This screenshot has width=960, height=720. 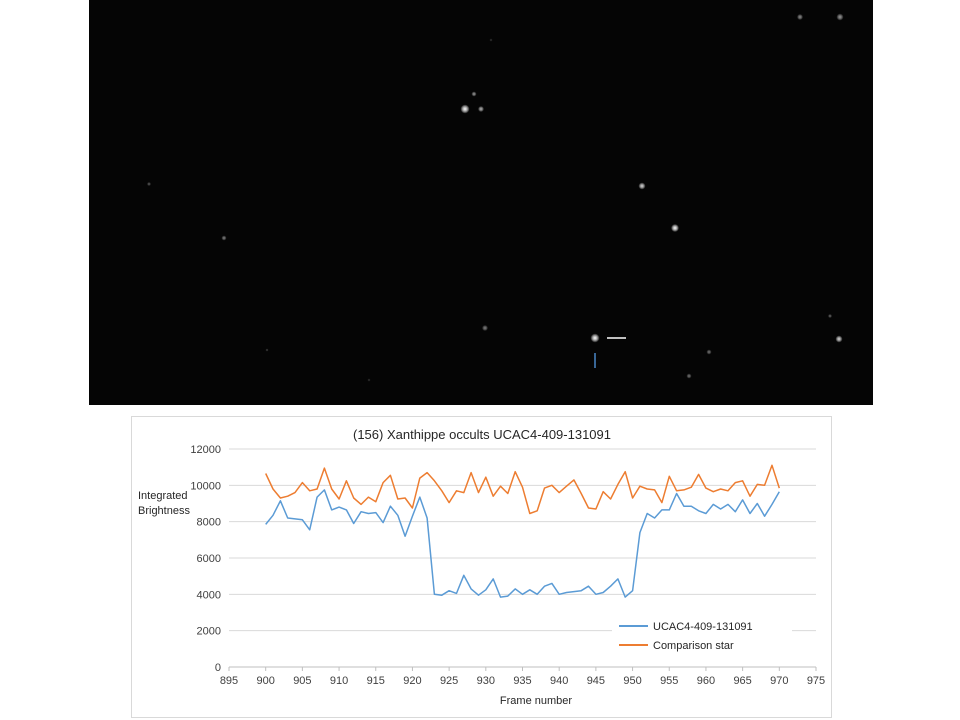 I want to click on x-tick-label: 915, so click(x=376, y=681).